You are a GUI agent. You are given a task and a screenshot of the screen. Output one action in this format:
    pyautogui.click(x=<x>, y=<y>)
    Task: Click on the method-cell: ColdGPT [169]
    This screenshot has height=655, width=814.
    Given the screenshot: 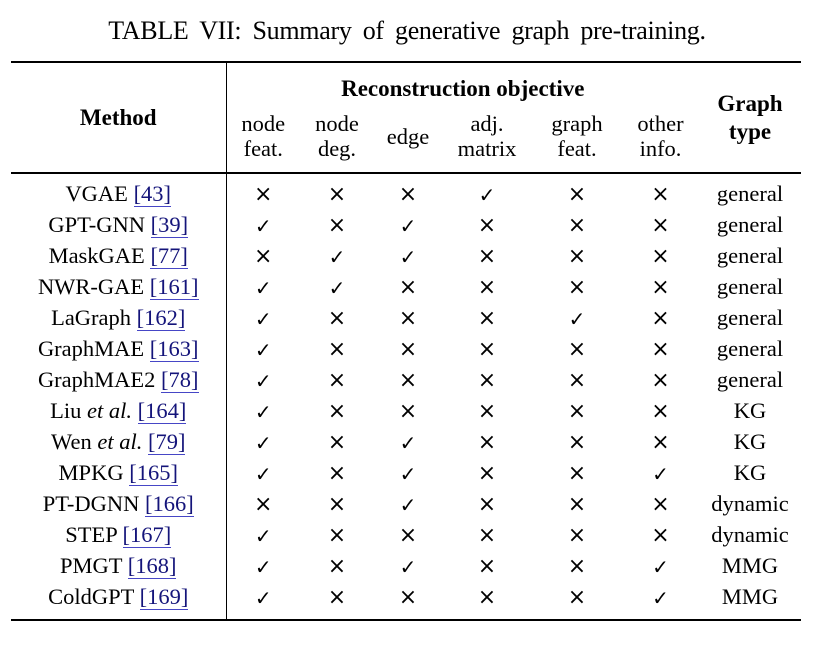 What is the action you would take?
    pyautogui.click(x=119, y=601)
    